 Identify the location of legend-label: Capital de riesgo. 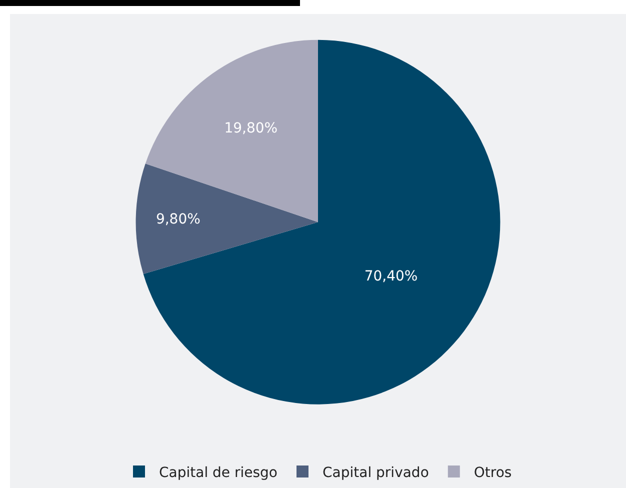
(218, 472).